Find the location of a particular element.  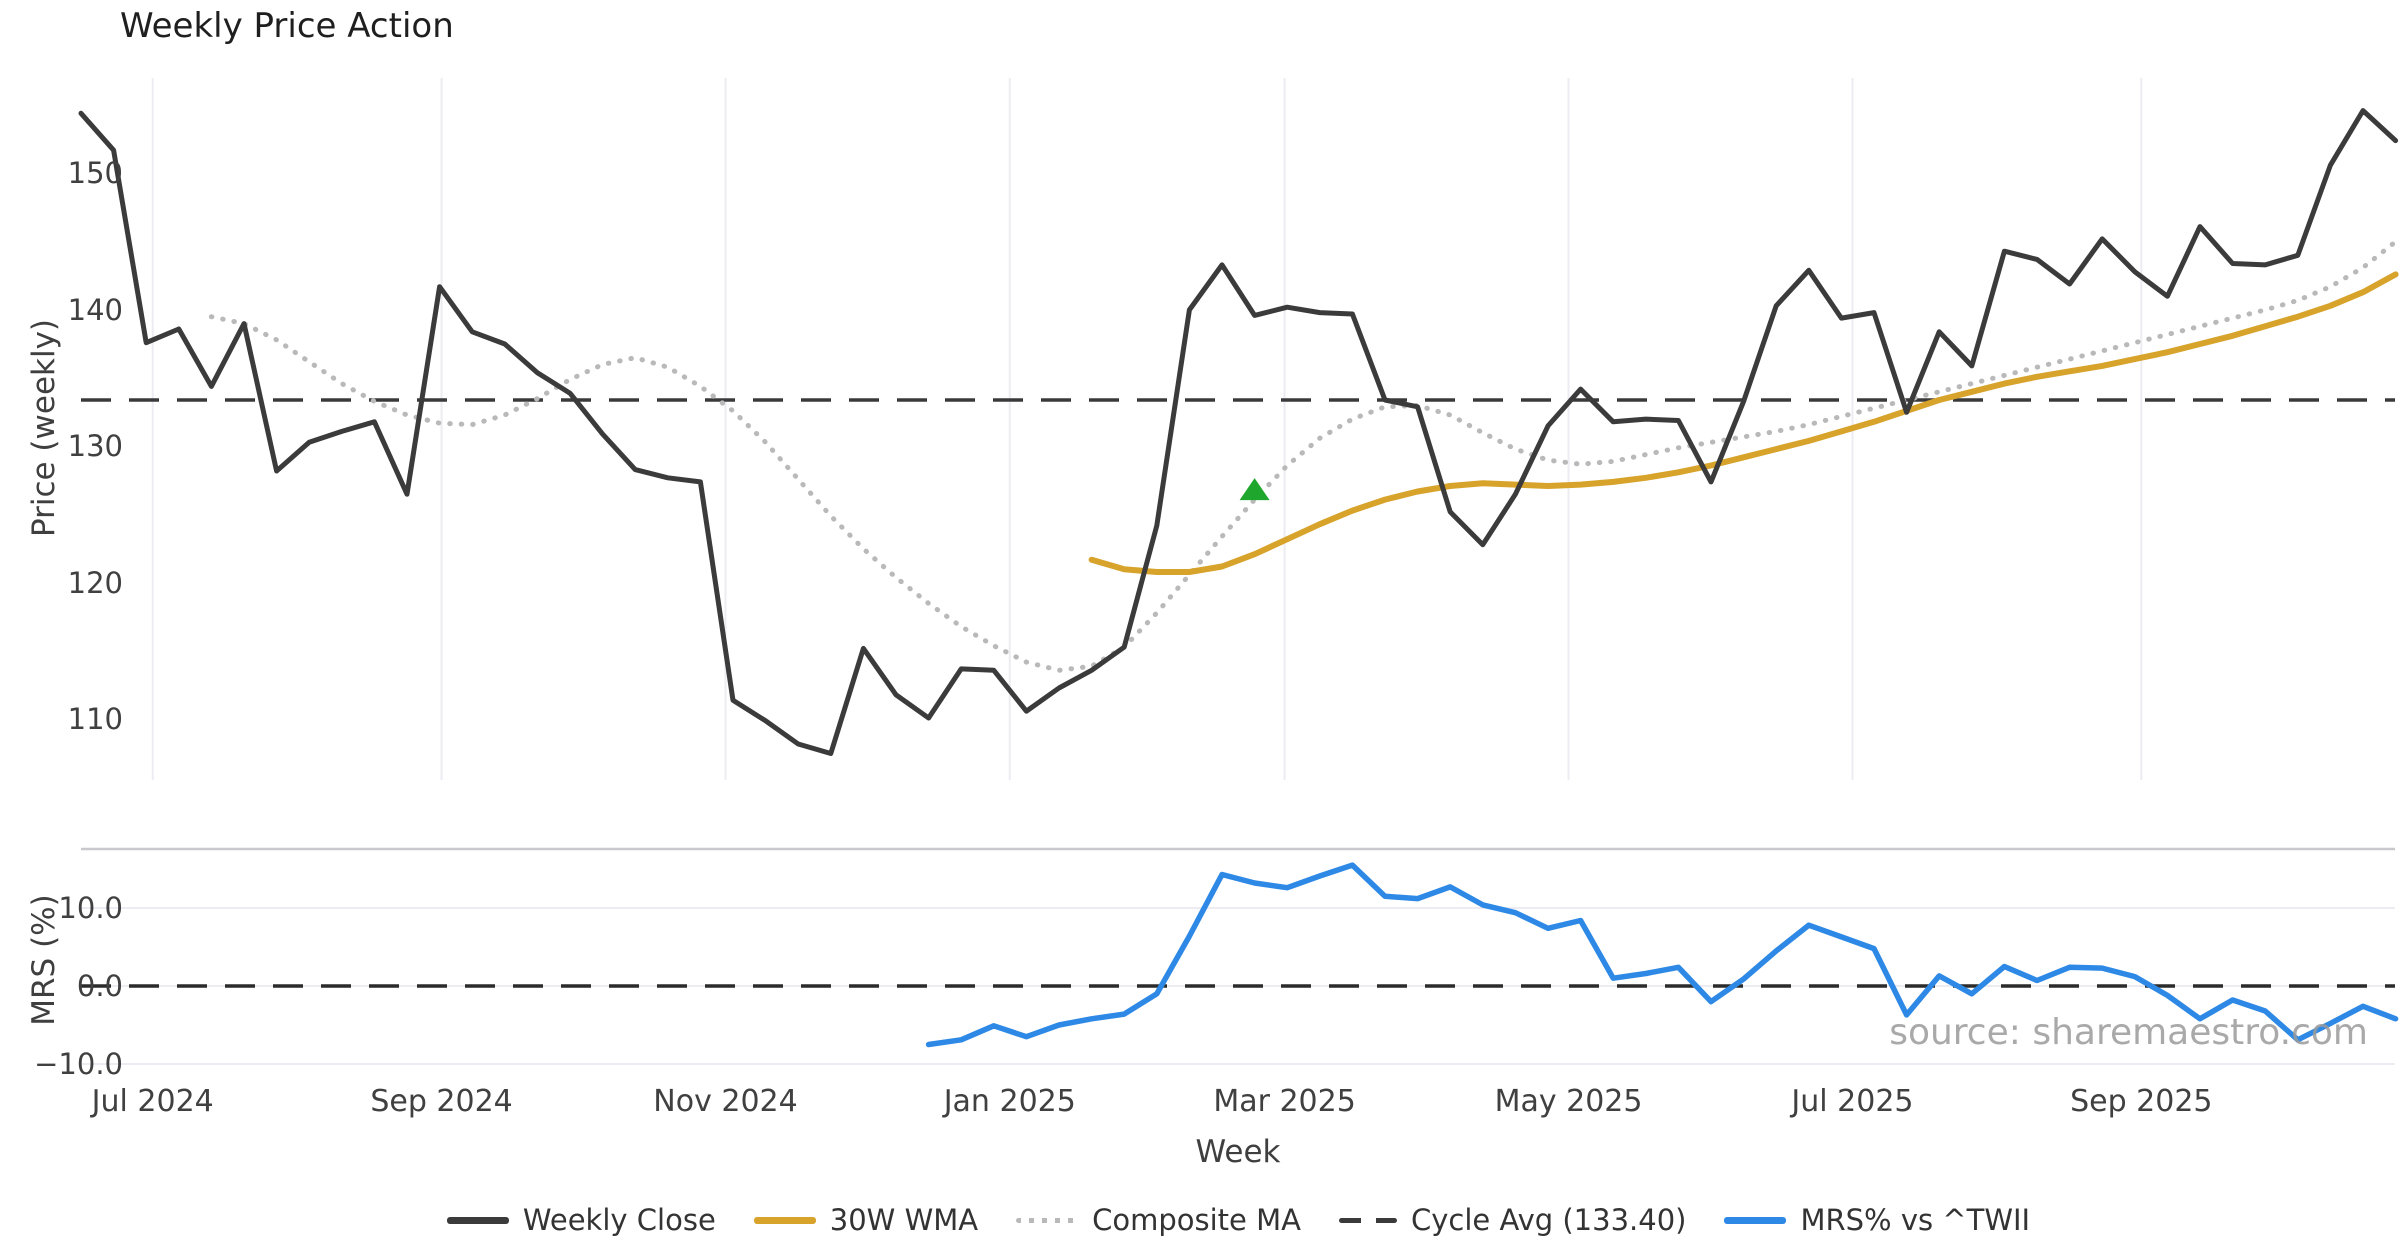

price-ytick-150: 150 is located at coordinates (95, 173).